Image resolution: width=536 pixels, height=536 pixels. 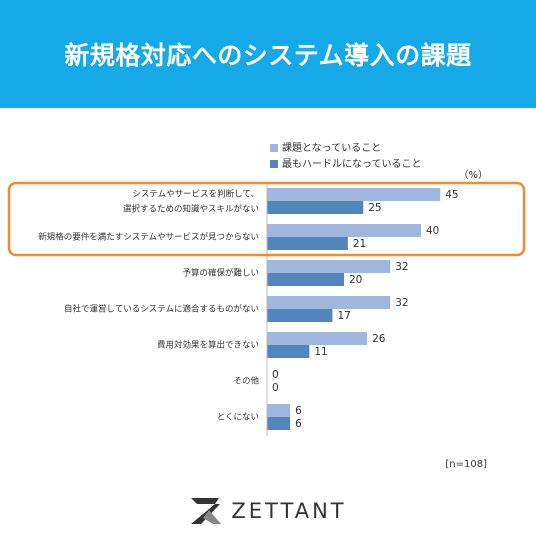 I want to click on category-label: 選択するための知識やスキルがない, so click(x=191, y=209).